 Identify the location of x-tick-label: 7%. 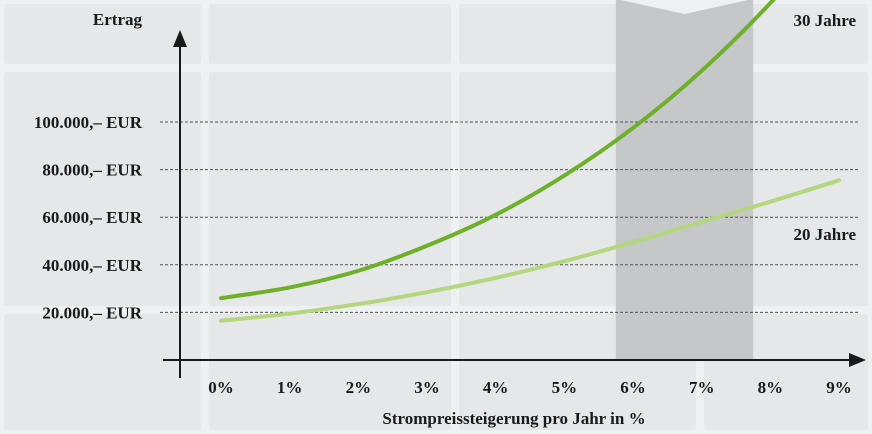
(702, 387).